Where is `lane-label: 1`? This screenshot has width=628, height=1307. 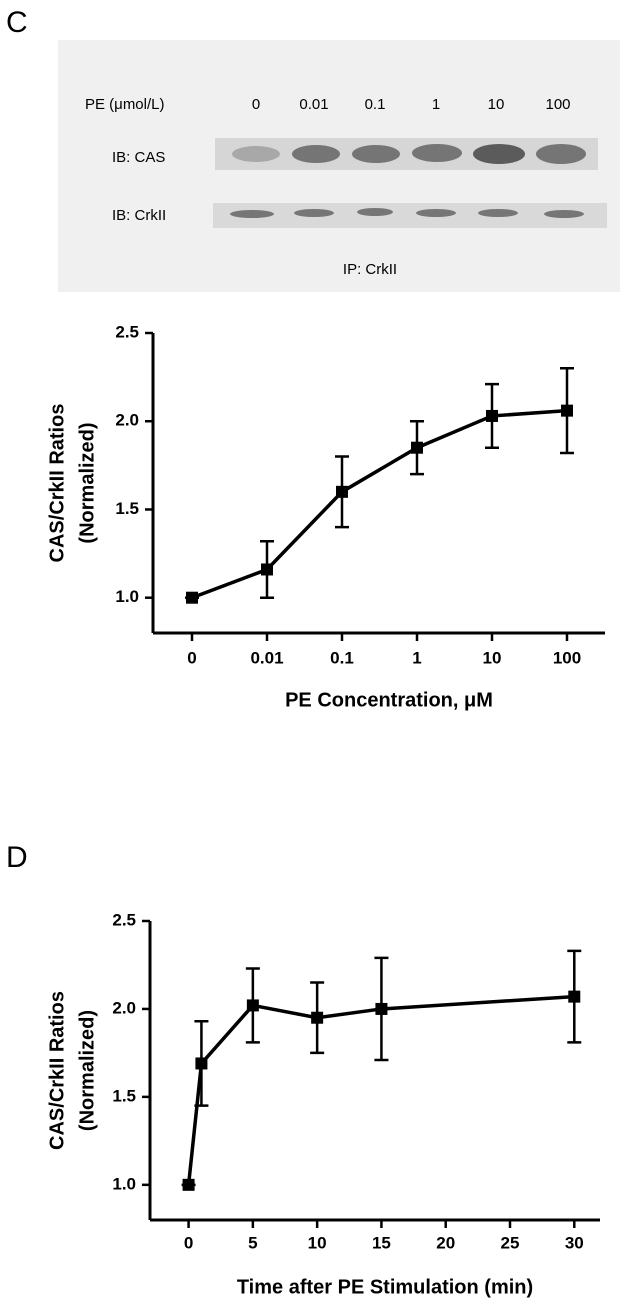 lane-label: 1 is located at coordinates (436, 104).